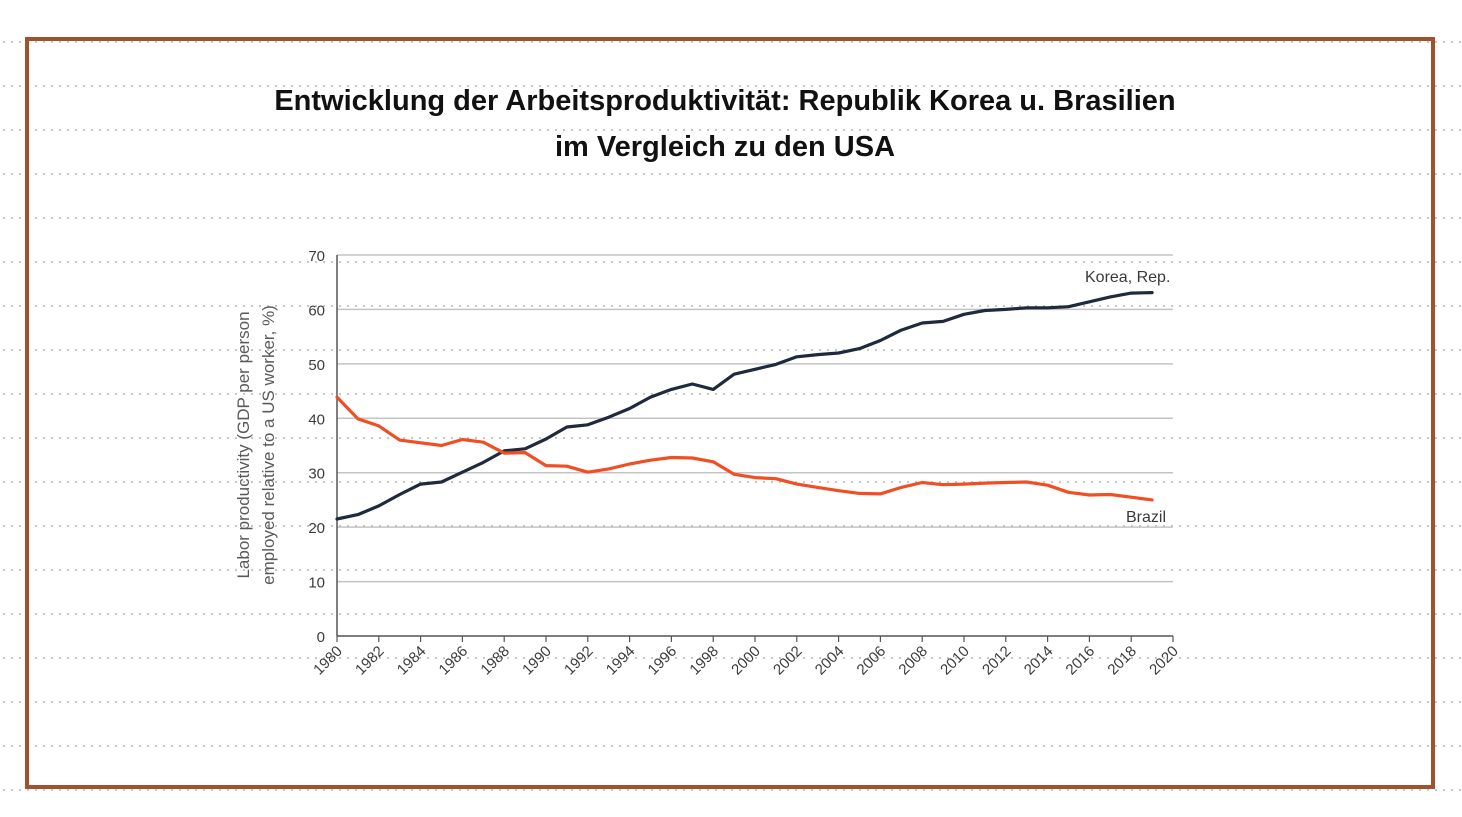 Image resolution: width=1462 pixels, height=817 pixels. Describe the element at coordinates (1039, 661) in the screenshot. I see `x-tick-label: 2014` at that location.